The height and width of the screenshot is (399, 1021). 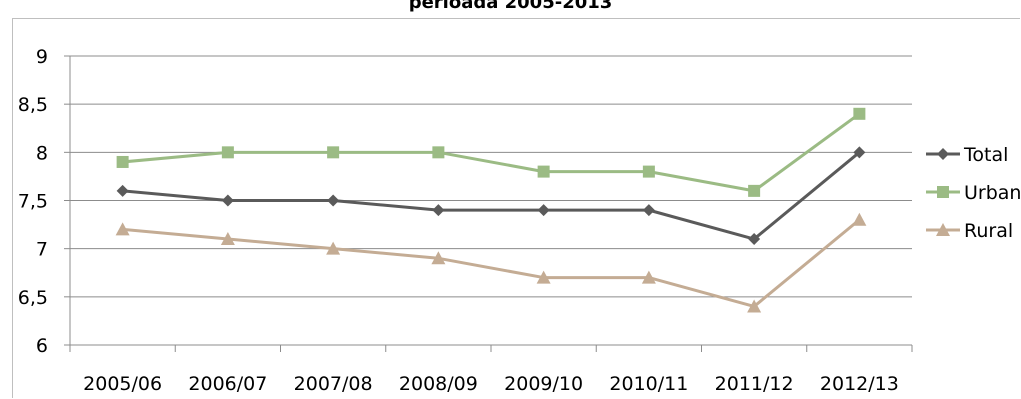 I want to click on title-clip: perioada 2005-2013, so click(x=510, y=6).